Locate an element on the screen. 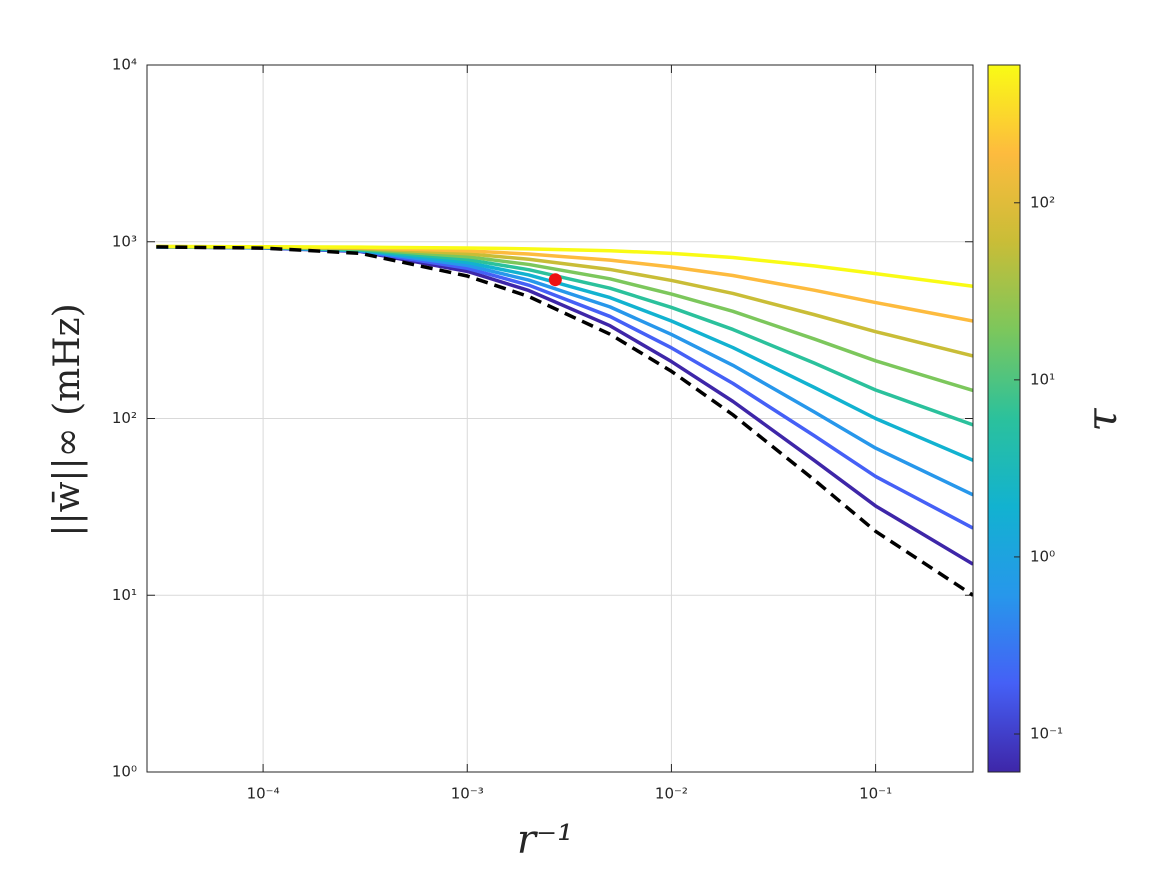  y-tick-label: 10² is located at coordinates (124, 418).